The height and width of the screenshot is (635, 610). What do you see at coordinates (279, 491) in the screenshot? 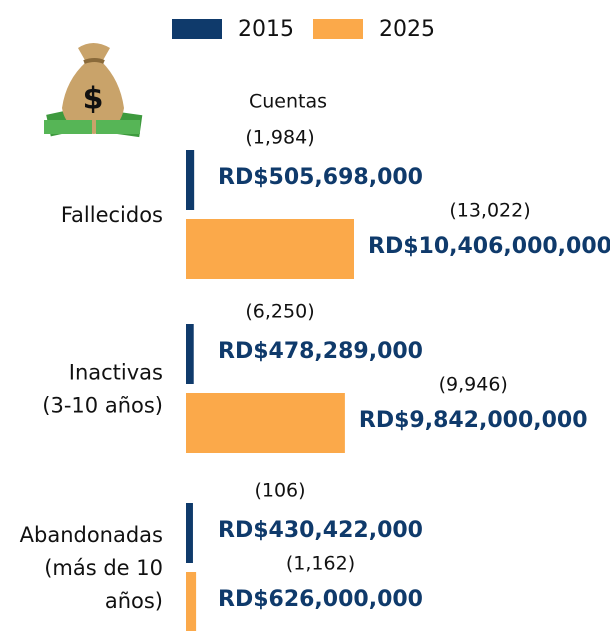
I see `count-label: (106)` at bounding box center [279, 491].